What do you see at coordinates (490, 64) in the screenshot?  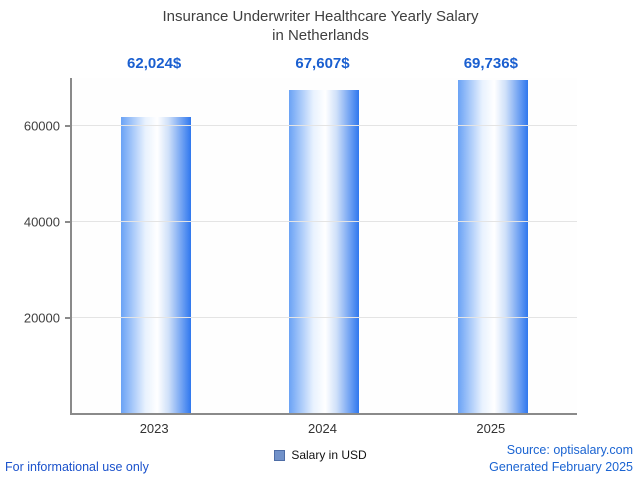 I see `bar-value-label: 69,736$` at bounding box center [490, 64].